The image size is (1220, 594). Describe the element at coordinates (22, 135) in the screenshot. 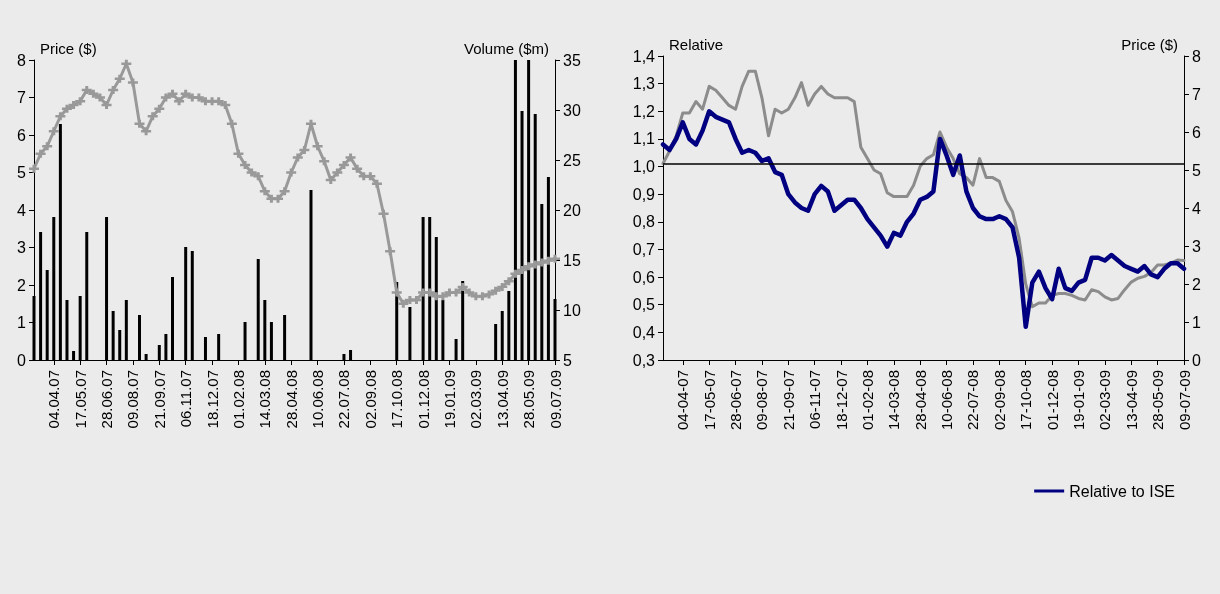

I see `y-tick-label: 6` at that location.